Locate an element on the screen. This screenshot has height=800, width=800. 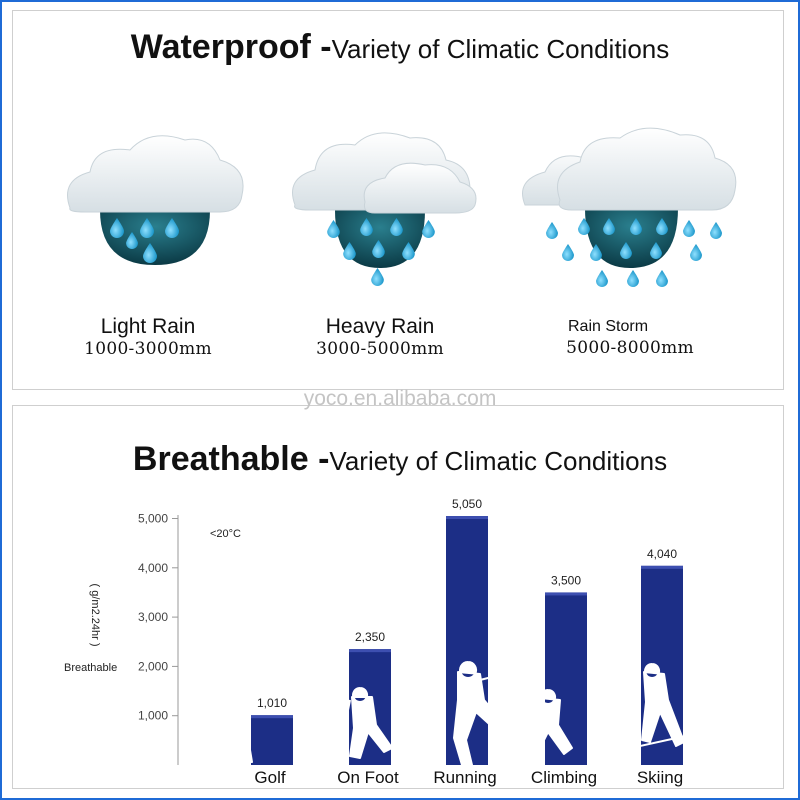
value-label: 4,040 is located at coordinates (662, 554).